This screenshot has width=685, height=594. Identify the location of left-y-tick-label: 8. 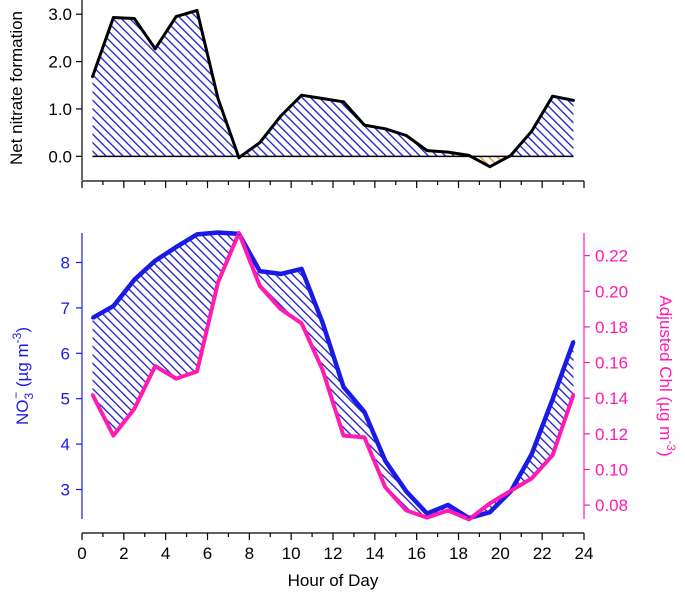
(65, 263).